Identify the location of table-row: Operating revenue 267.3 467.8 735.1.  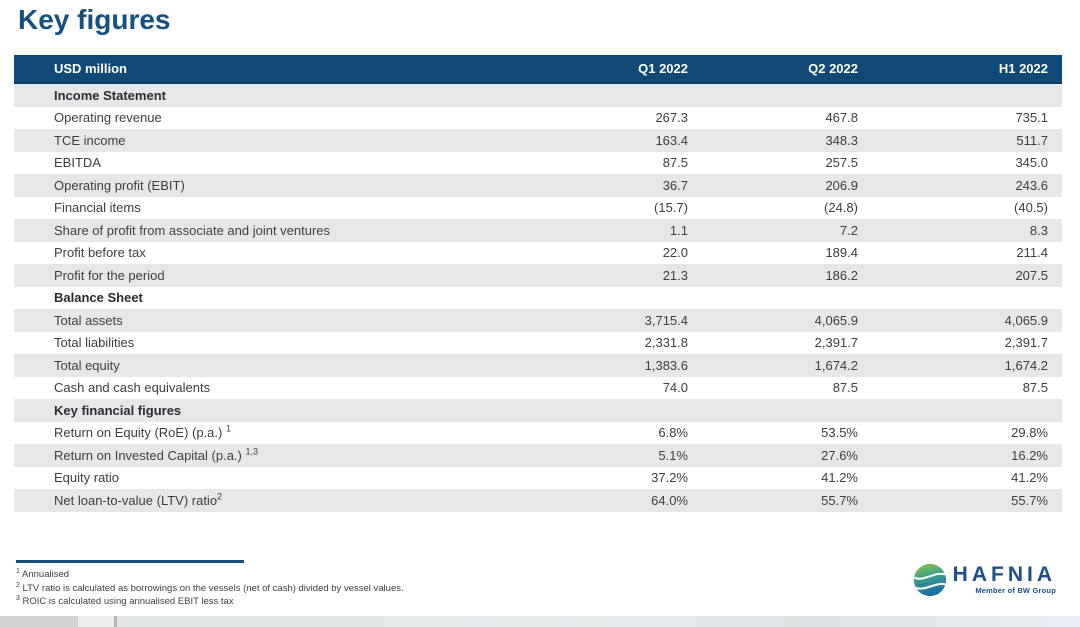
(538, 117).